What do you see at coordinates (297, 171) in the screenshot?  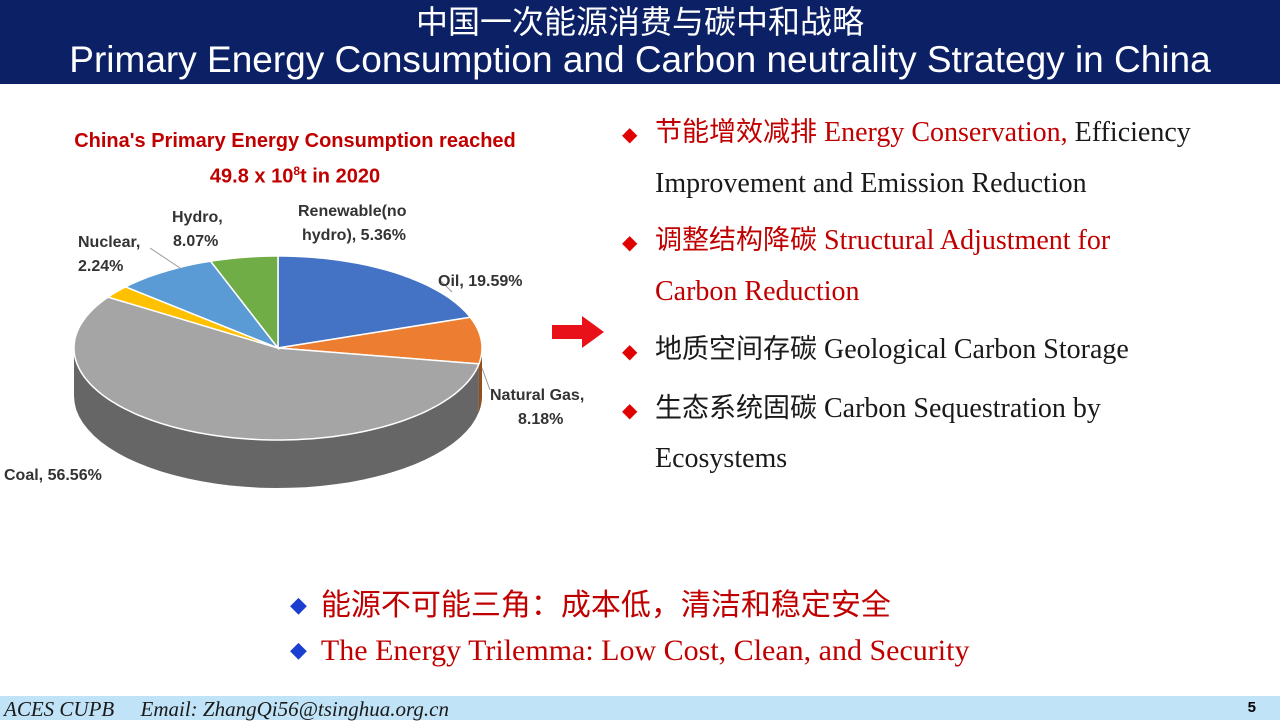 I see `chart-title-exponent: 8` at bounding box center [297, 171].